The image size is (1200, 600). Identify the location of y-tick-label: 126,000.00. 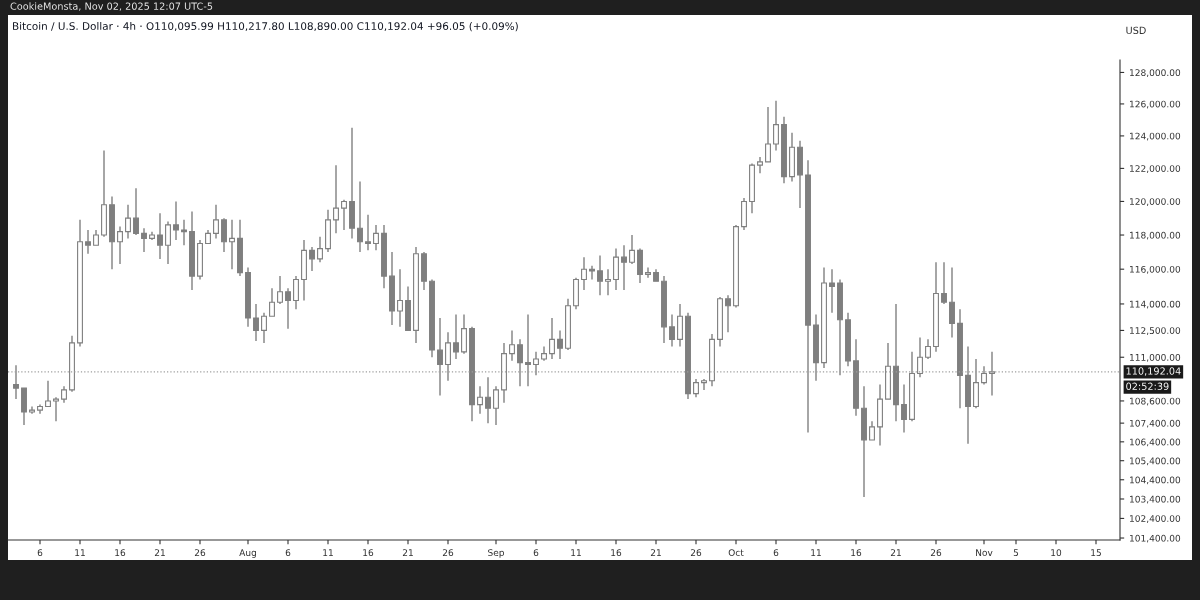
(1155, 104).